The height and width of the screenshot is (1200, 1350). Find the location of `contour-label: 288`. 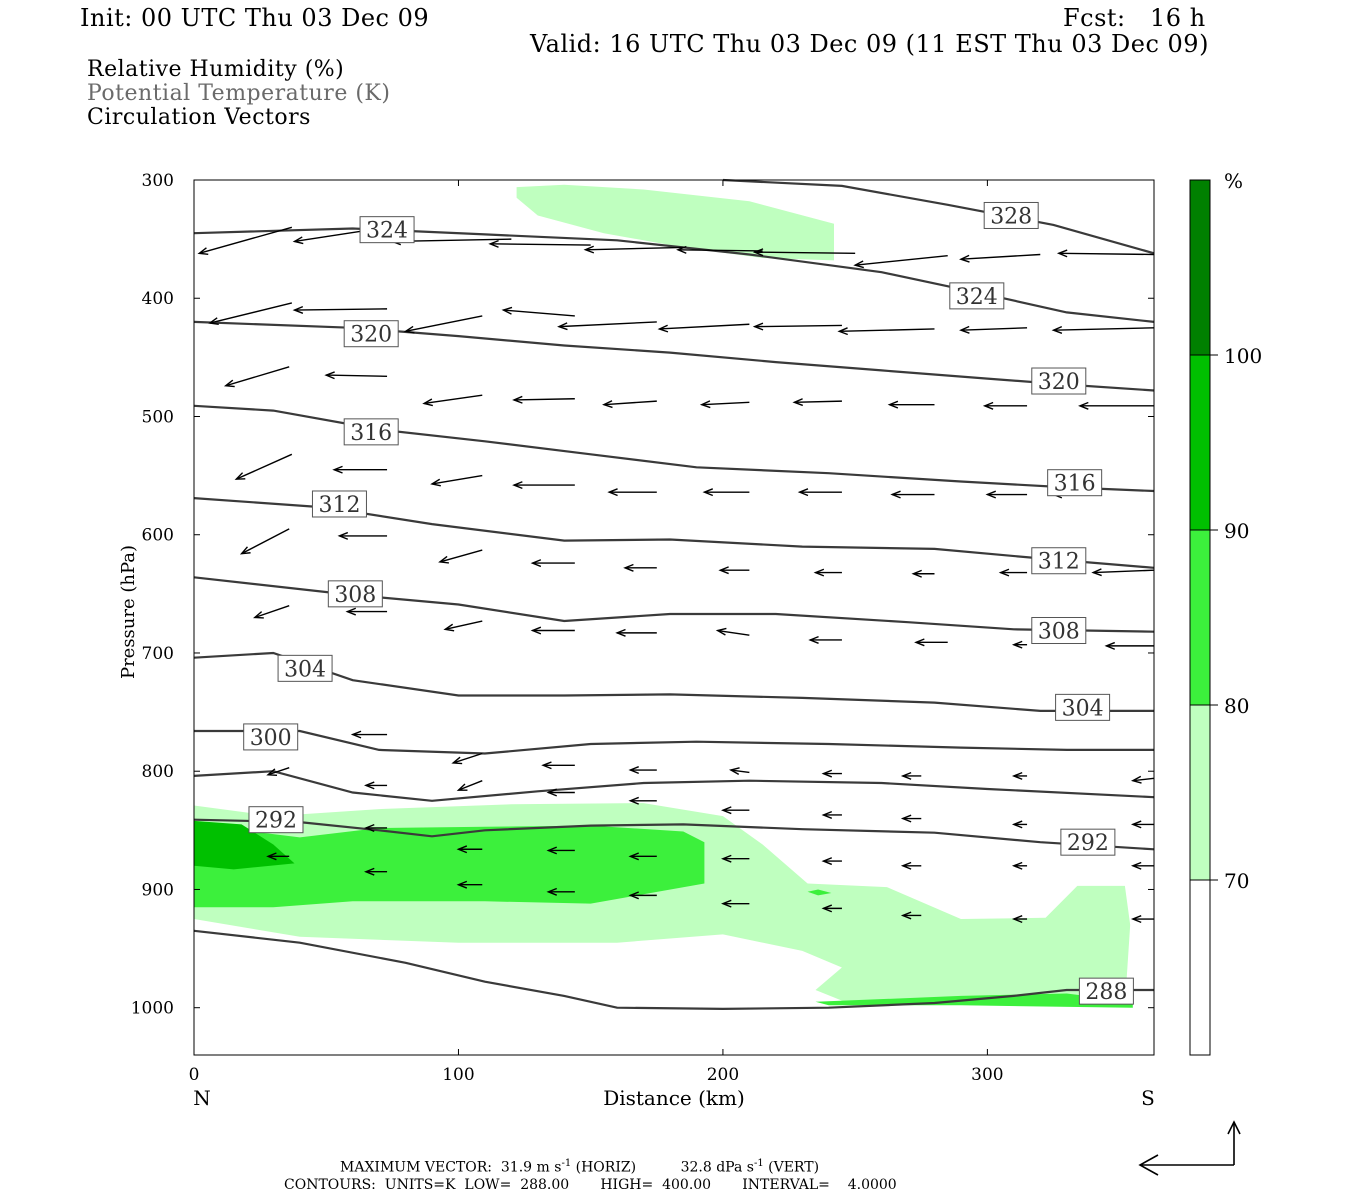

contour-label: 288 is located at coordinates (1106, 992).